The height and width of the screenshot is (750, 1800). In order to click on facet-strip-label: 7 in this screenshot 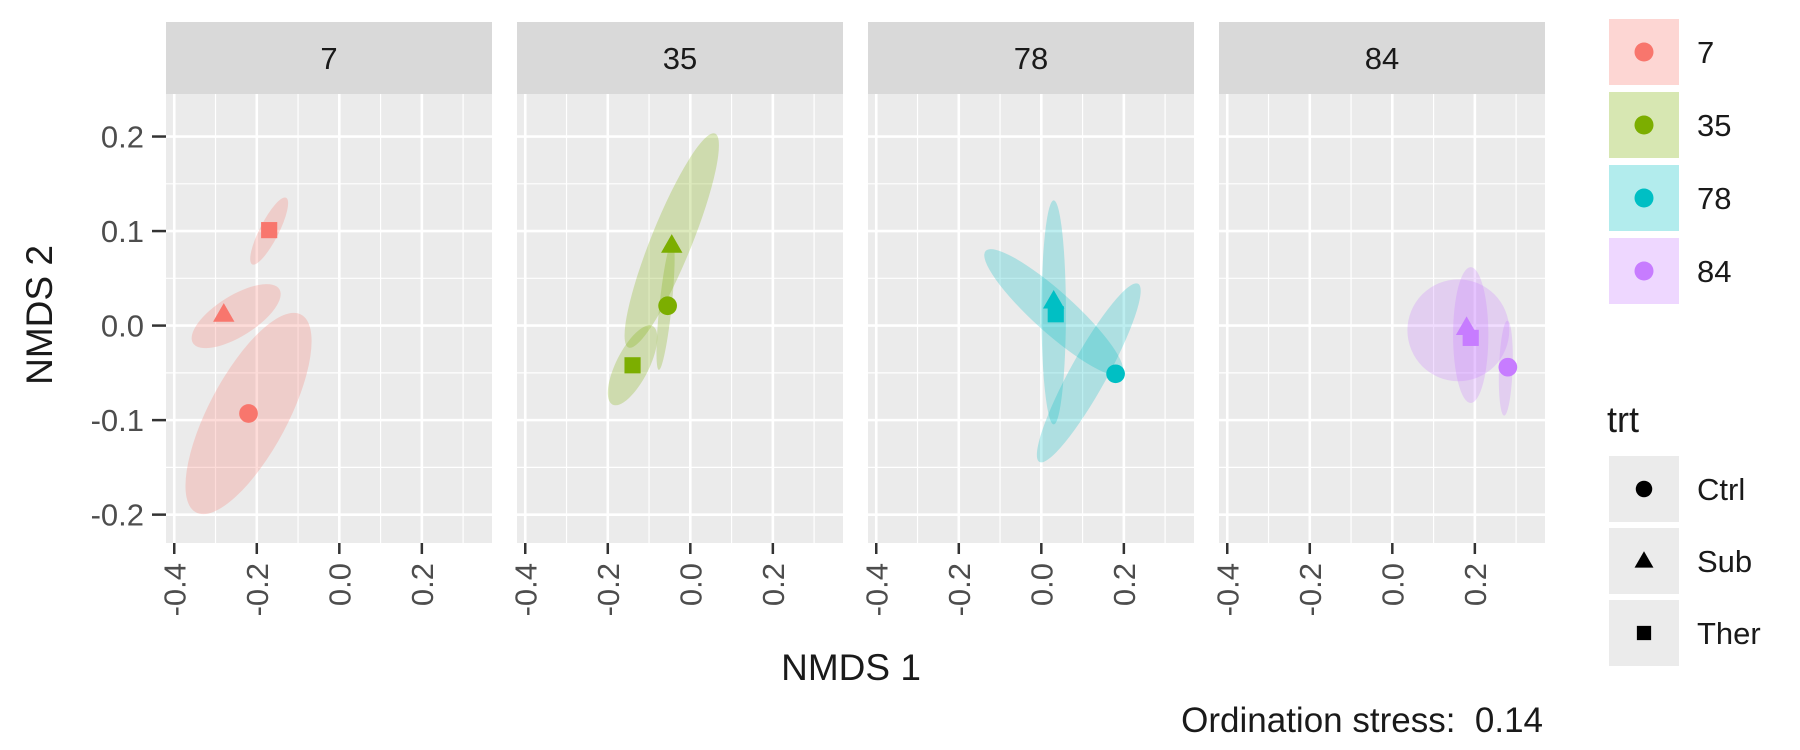, I will do `click(328, 58)`.